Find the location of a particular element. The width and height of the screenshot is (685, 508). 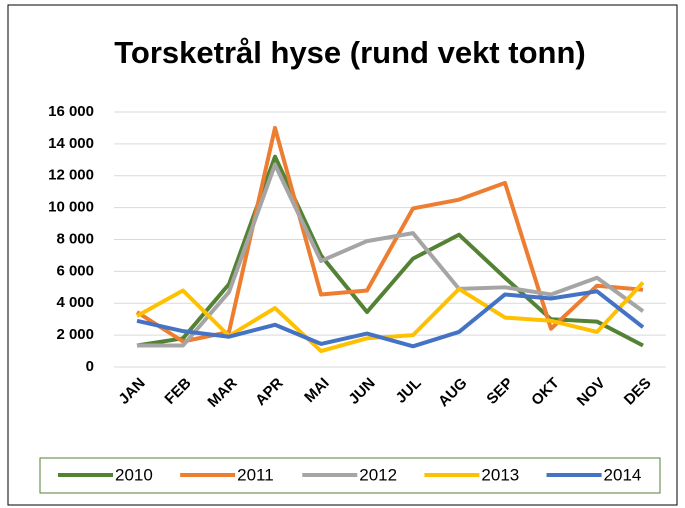

legend-label: 2010 is located at coordinates (134, 474).